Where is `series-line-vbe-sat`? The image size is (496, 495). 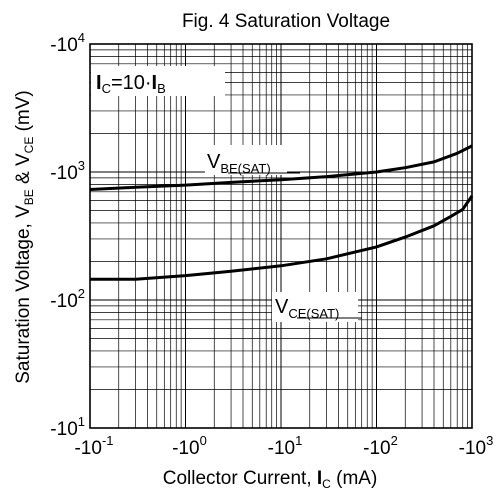
series-line-vbe-sat is located at coordinates (281, 167).